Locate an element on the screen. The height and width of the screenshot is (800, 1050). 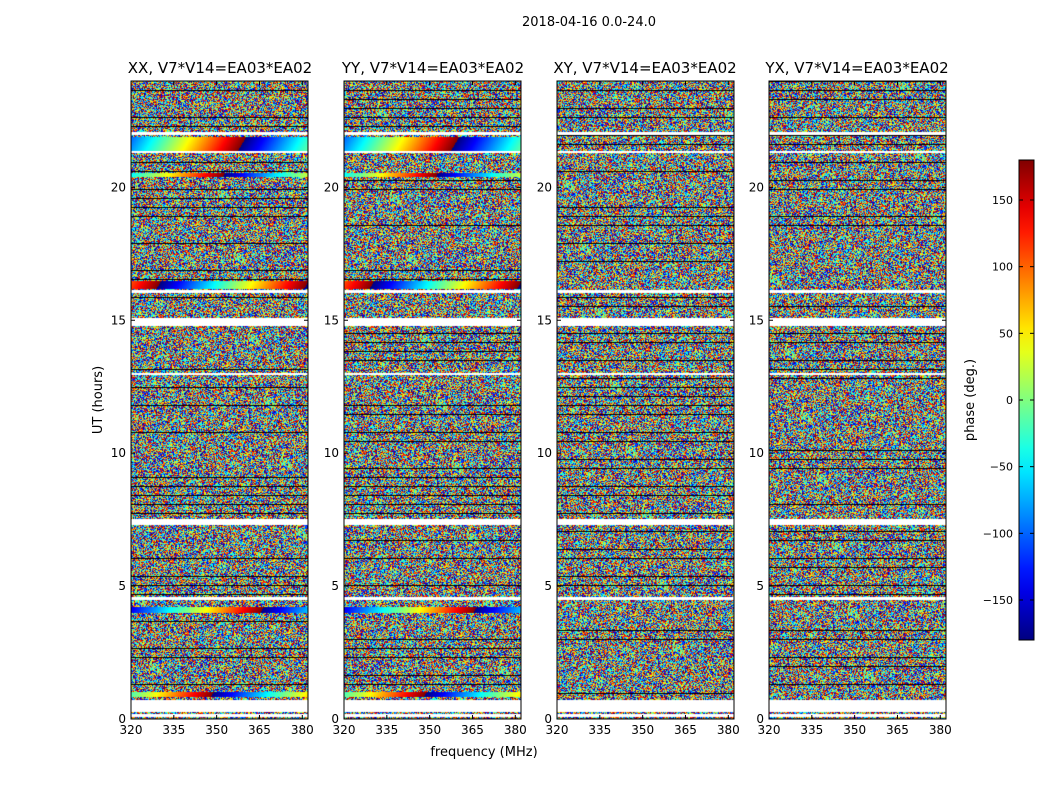
x-axis-label: frequency (MHz) is located at coordinates (483, 752).